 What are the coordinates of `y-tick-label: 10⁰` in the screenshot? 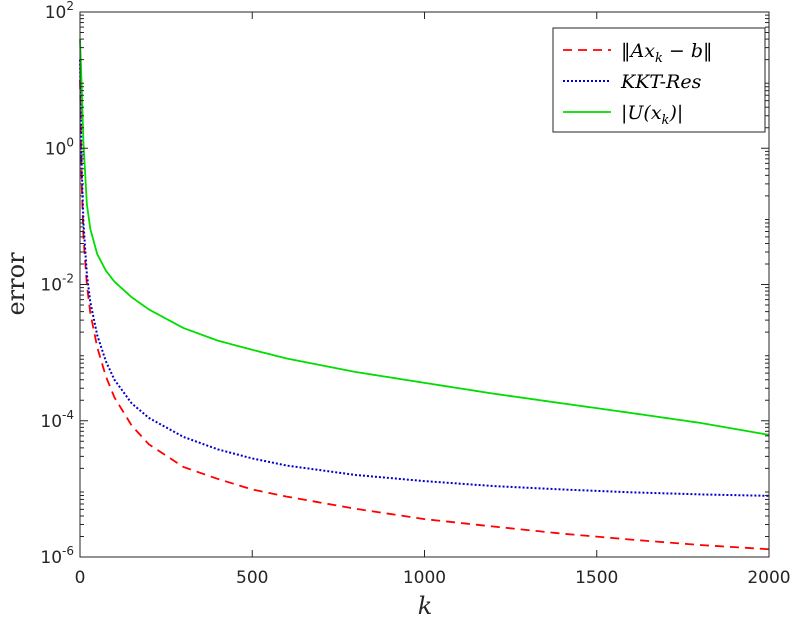 It's located at (59, 147).